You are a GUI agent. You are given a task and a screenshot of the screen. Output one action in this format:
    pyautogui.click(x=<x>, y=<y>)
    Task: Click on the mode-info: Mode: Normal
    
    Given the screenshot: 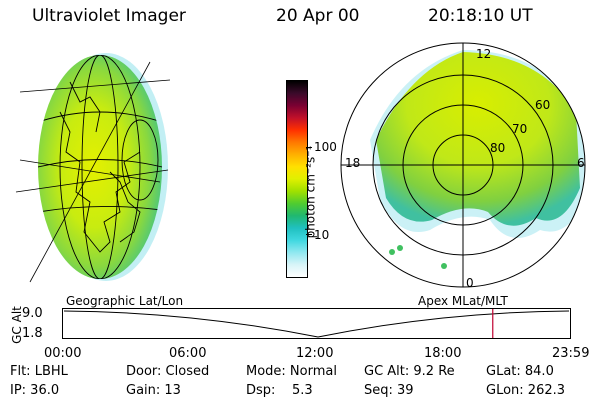 What is the action you would take?
    pyautogui.click(x=291, y=371)
    